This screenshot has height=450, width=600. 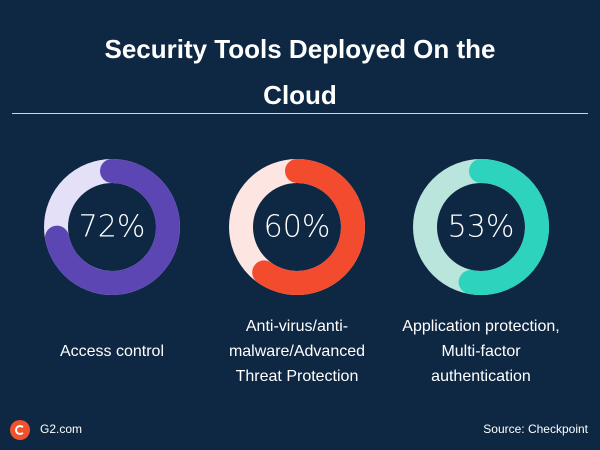 I want to click on value-label: 72%, so click(x=112, y=227).